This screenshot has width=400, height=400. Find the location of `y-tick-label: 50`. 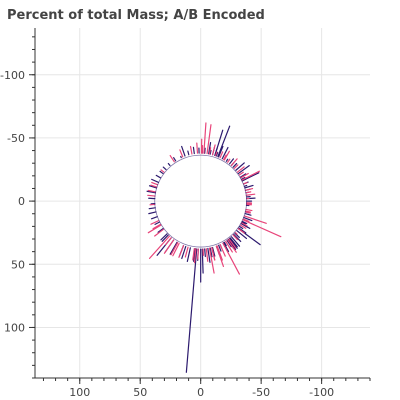

y-tick-label: 50 is located at coordinates (18, 264).